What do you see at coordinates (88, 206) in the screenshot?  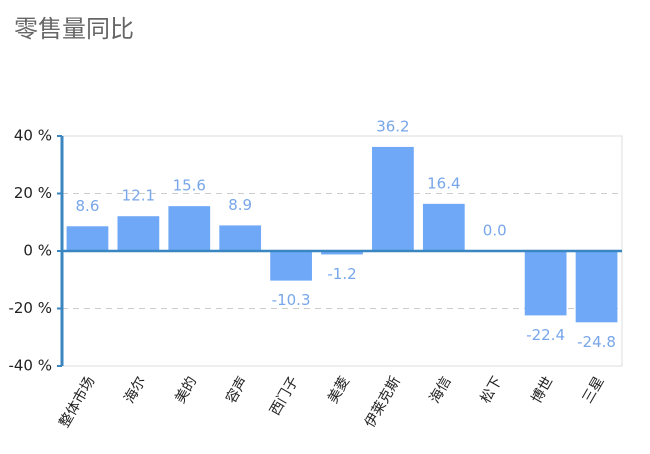 I see `value-label: 8.6` at bounding box center [88, 206].